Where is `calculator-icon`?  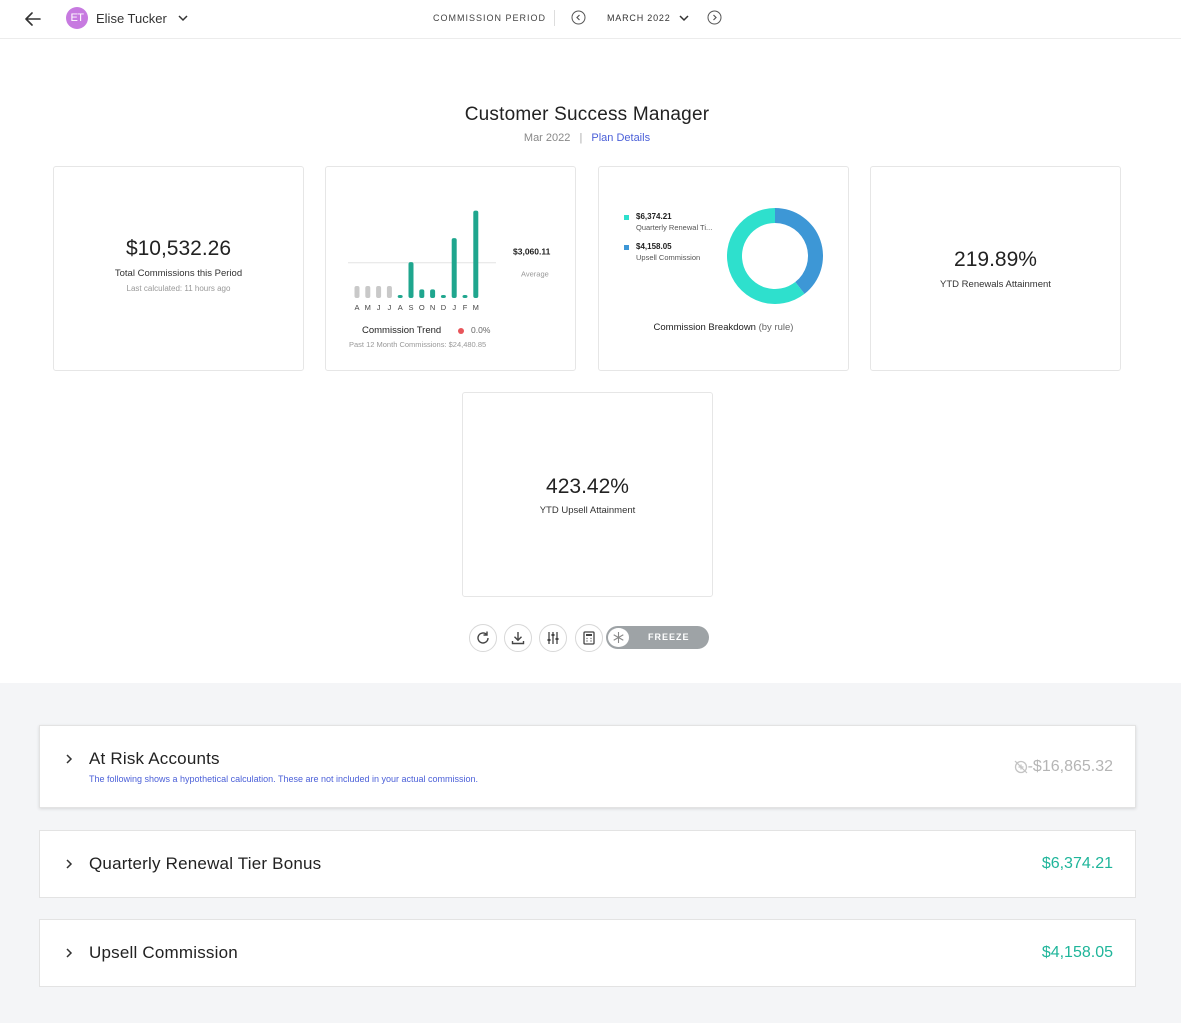 calculator-icon is located at coordinates (589, 638).